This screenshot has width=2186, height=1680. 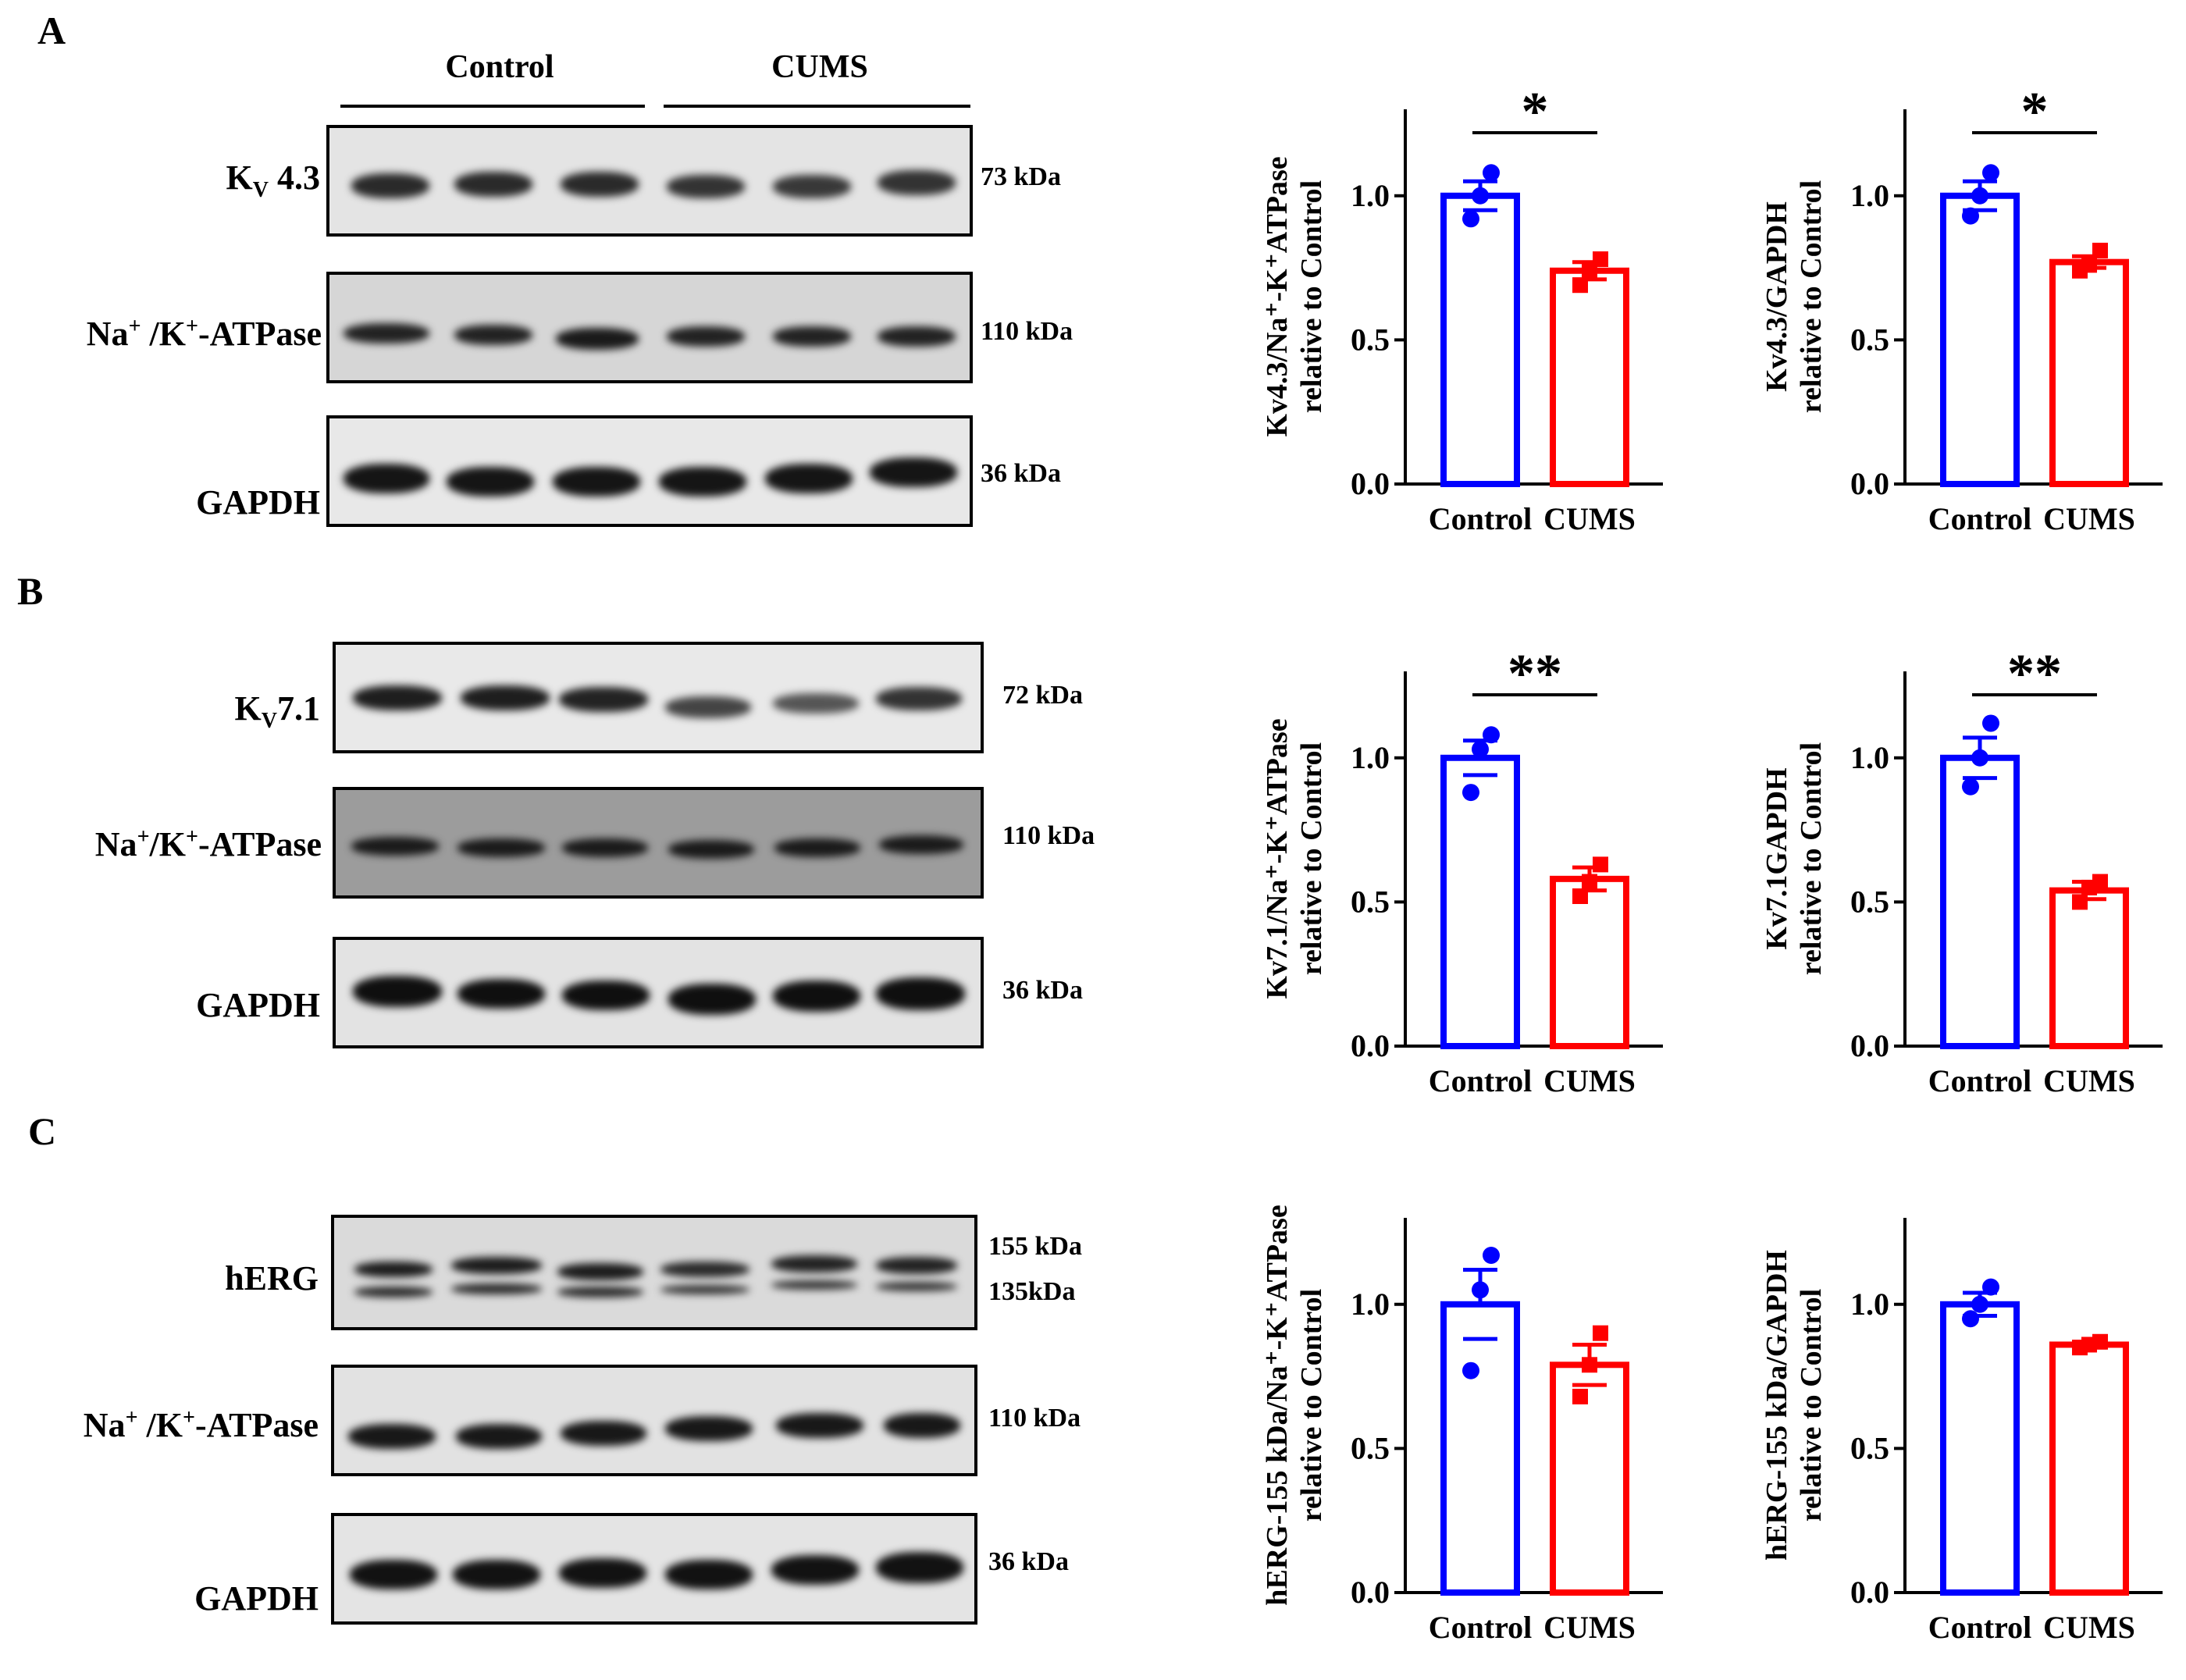 What do you see at coordinates (650, 181) in the screenshot?
I see `blot-kv43` at bounding box center [650, 181].